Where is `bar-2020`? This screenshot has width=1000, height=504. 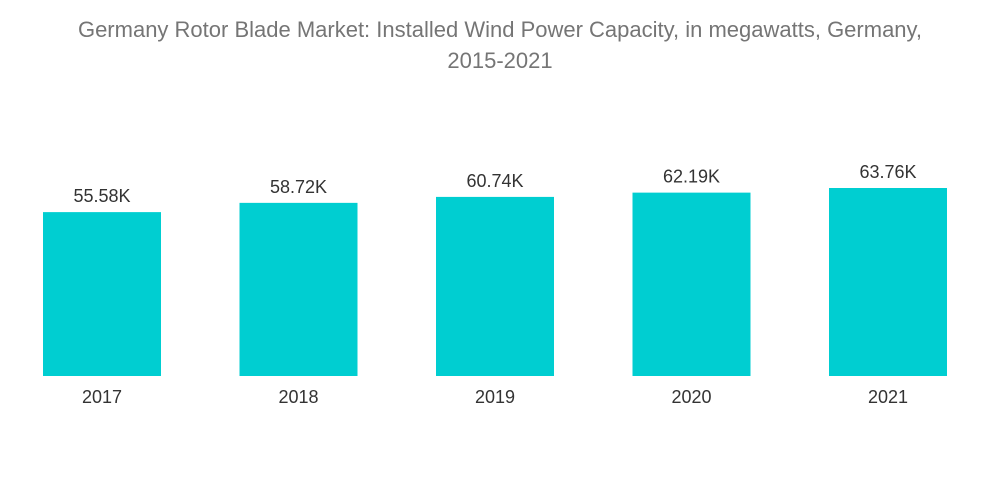 bar-2020 is located at coordinates (691, 284).